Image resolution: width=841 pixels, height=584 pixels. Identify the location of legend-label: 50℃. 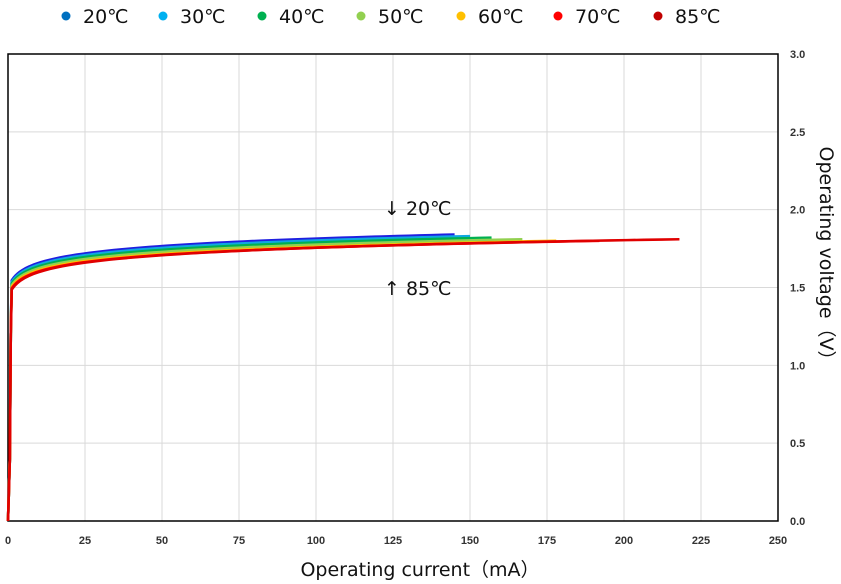
(401, 17).